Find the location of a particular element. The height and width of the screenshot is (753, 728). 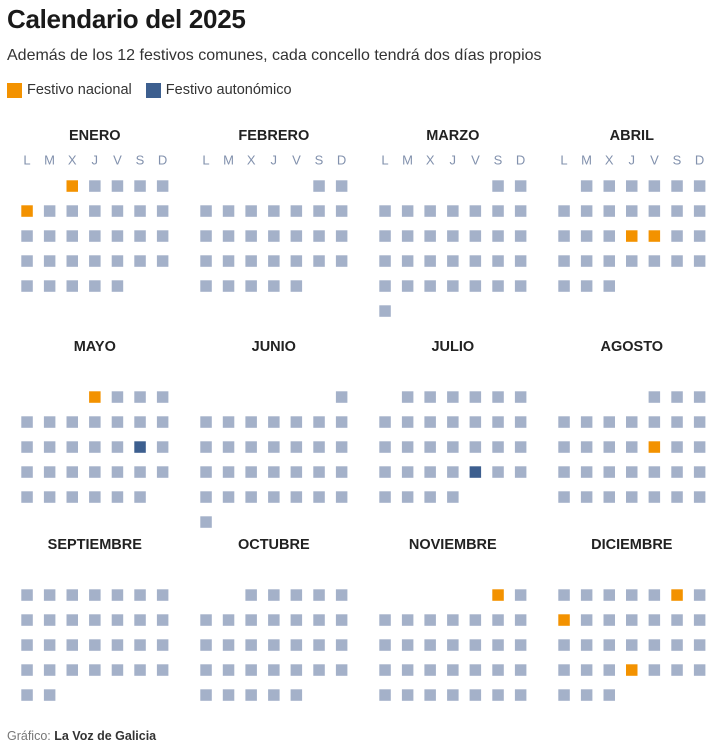

footer-credit: Gráfico: La Voz de Galicia is located at coordinates (81, 736).